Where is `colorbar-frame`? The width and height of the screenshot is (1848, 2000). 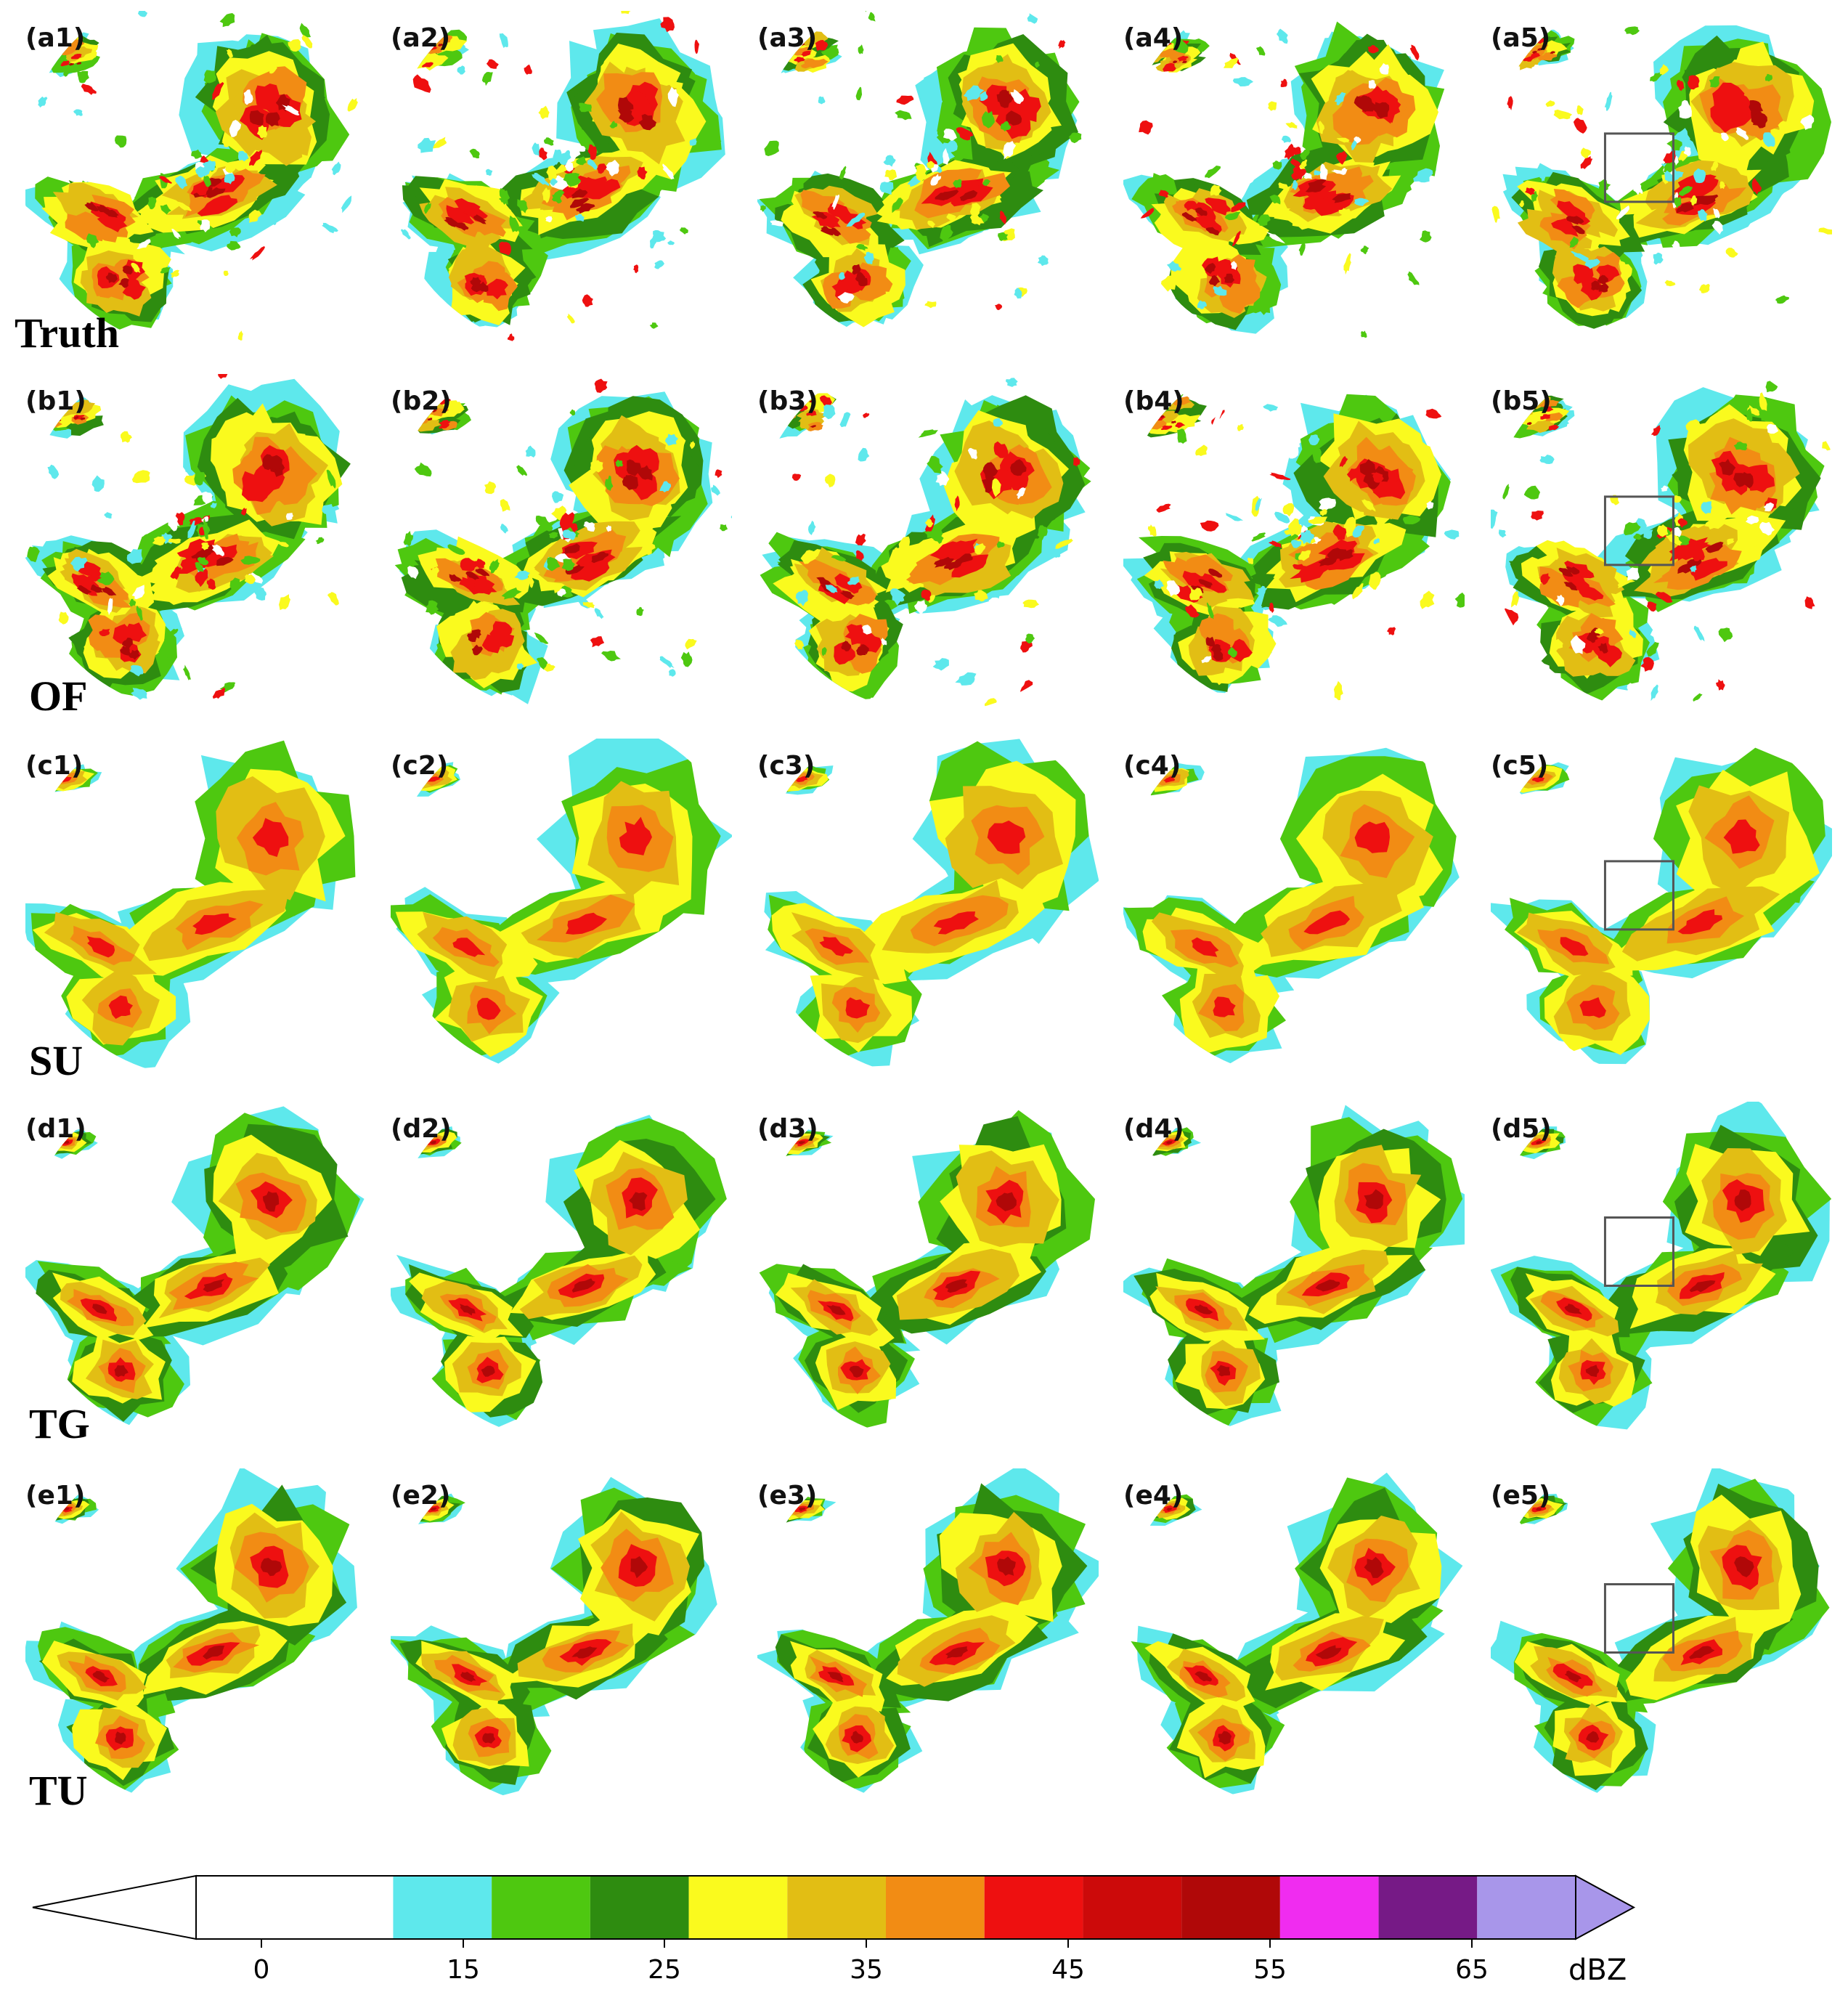
colorbar-frame is located at coordinates (886, 1907).